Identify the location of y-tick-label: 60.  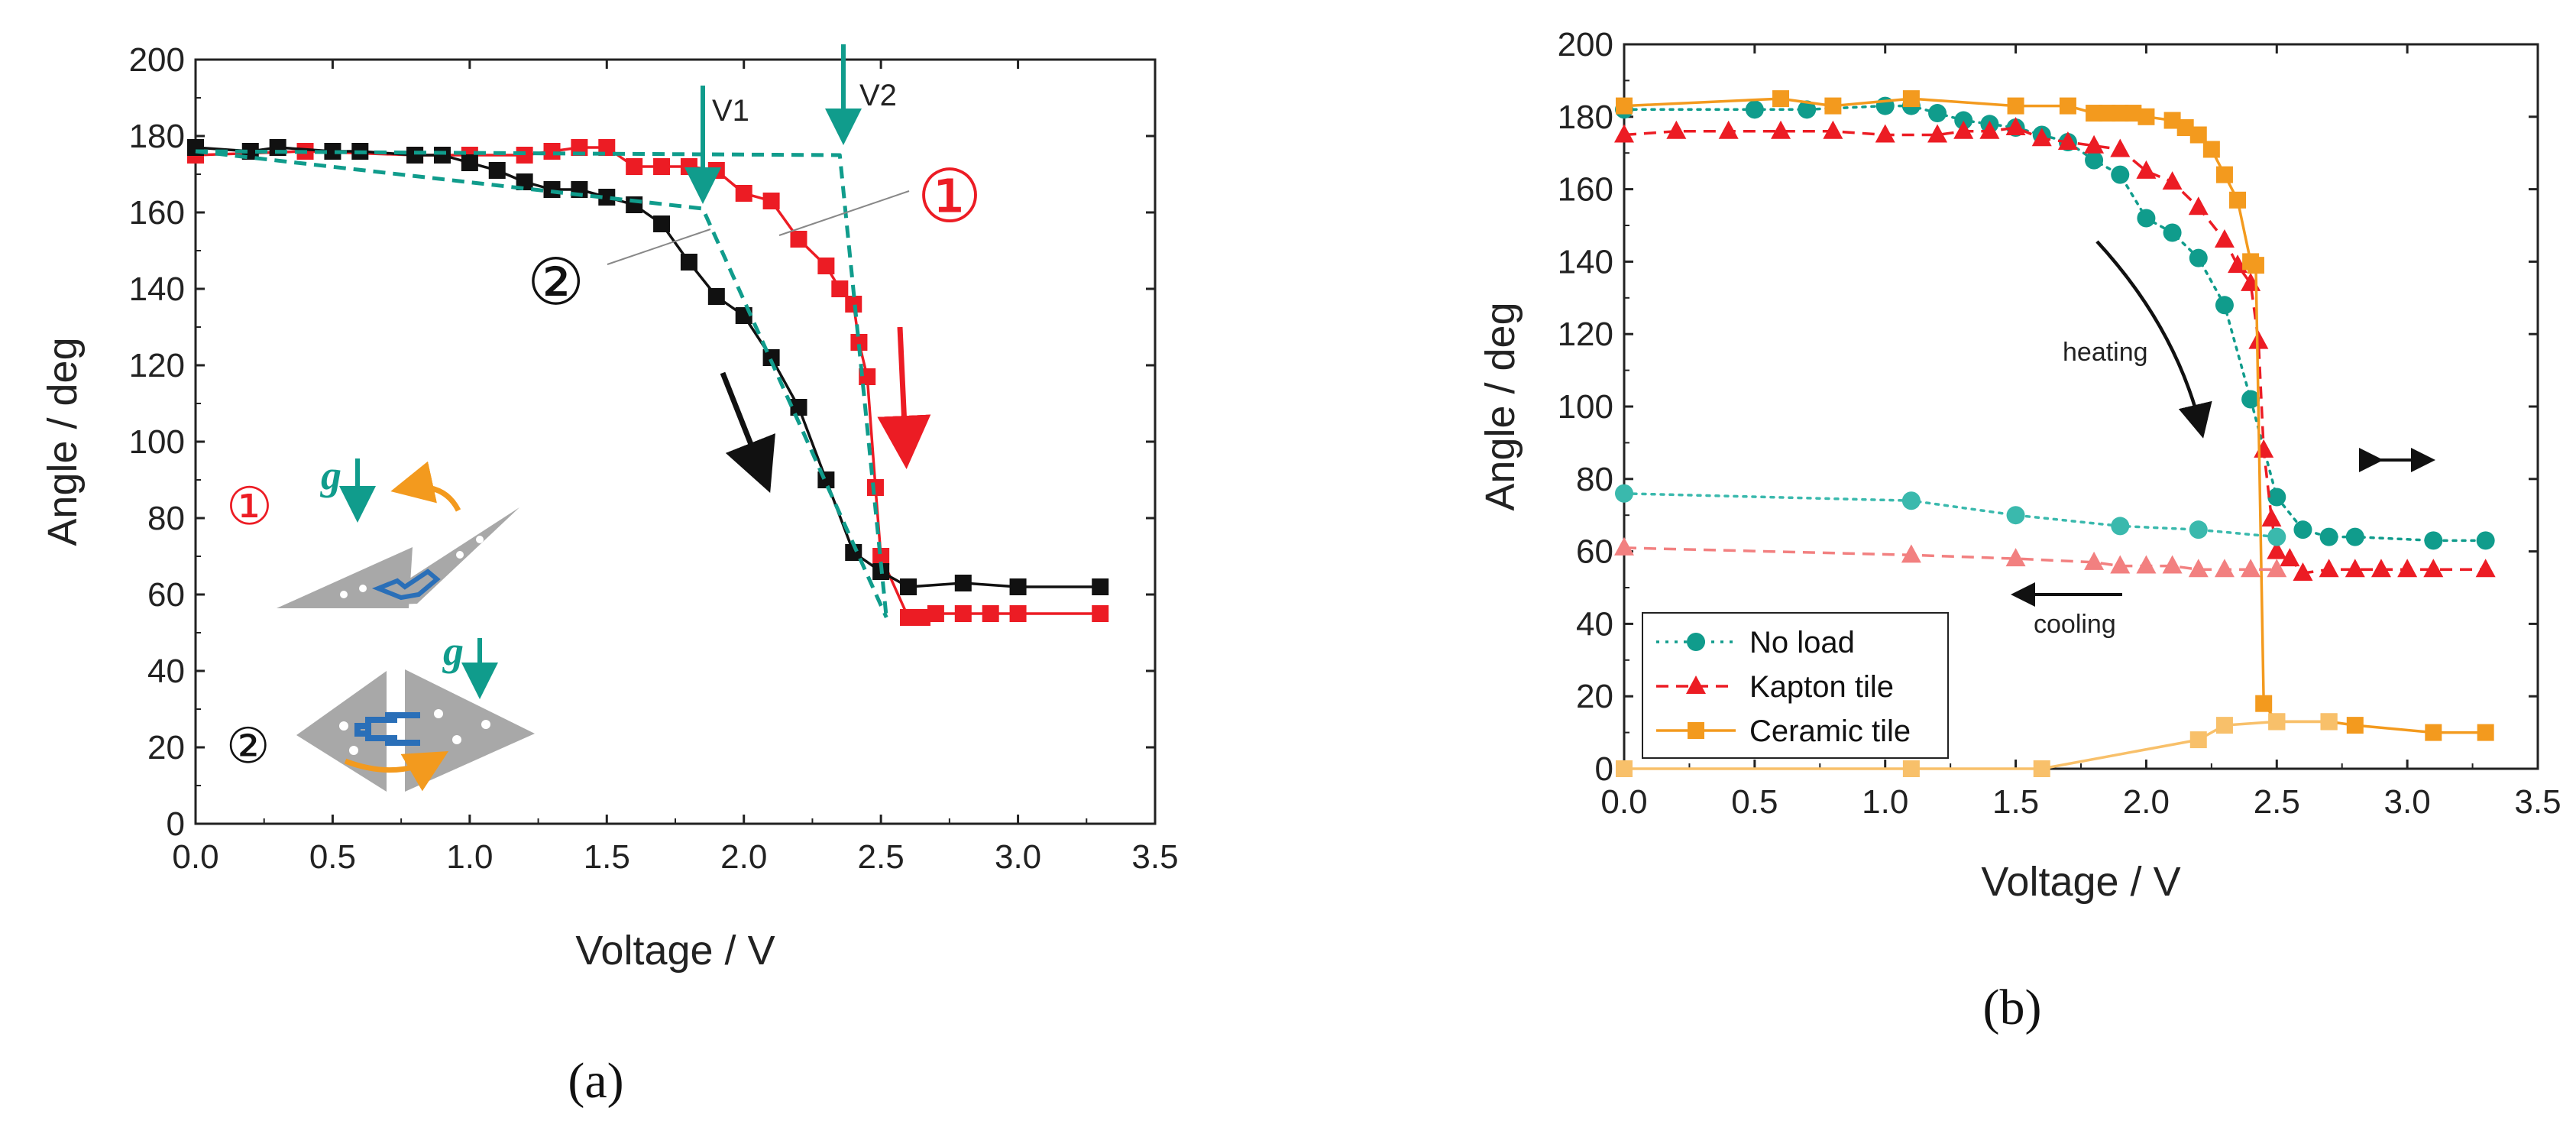
(166, 595).